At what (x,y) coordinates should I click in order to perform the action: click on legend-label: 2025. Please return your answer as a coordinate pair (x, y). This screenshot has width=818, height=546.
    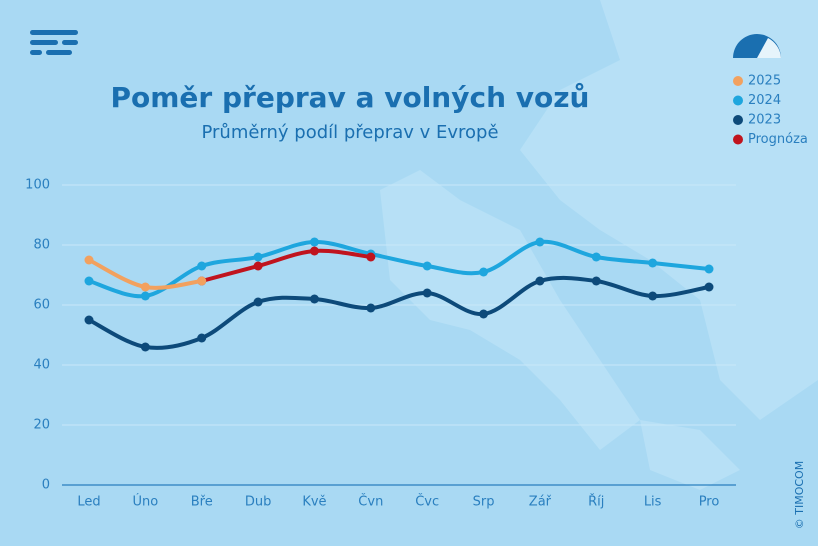
    Looking at the image, I should click on (764, 81).